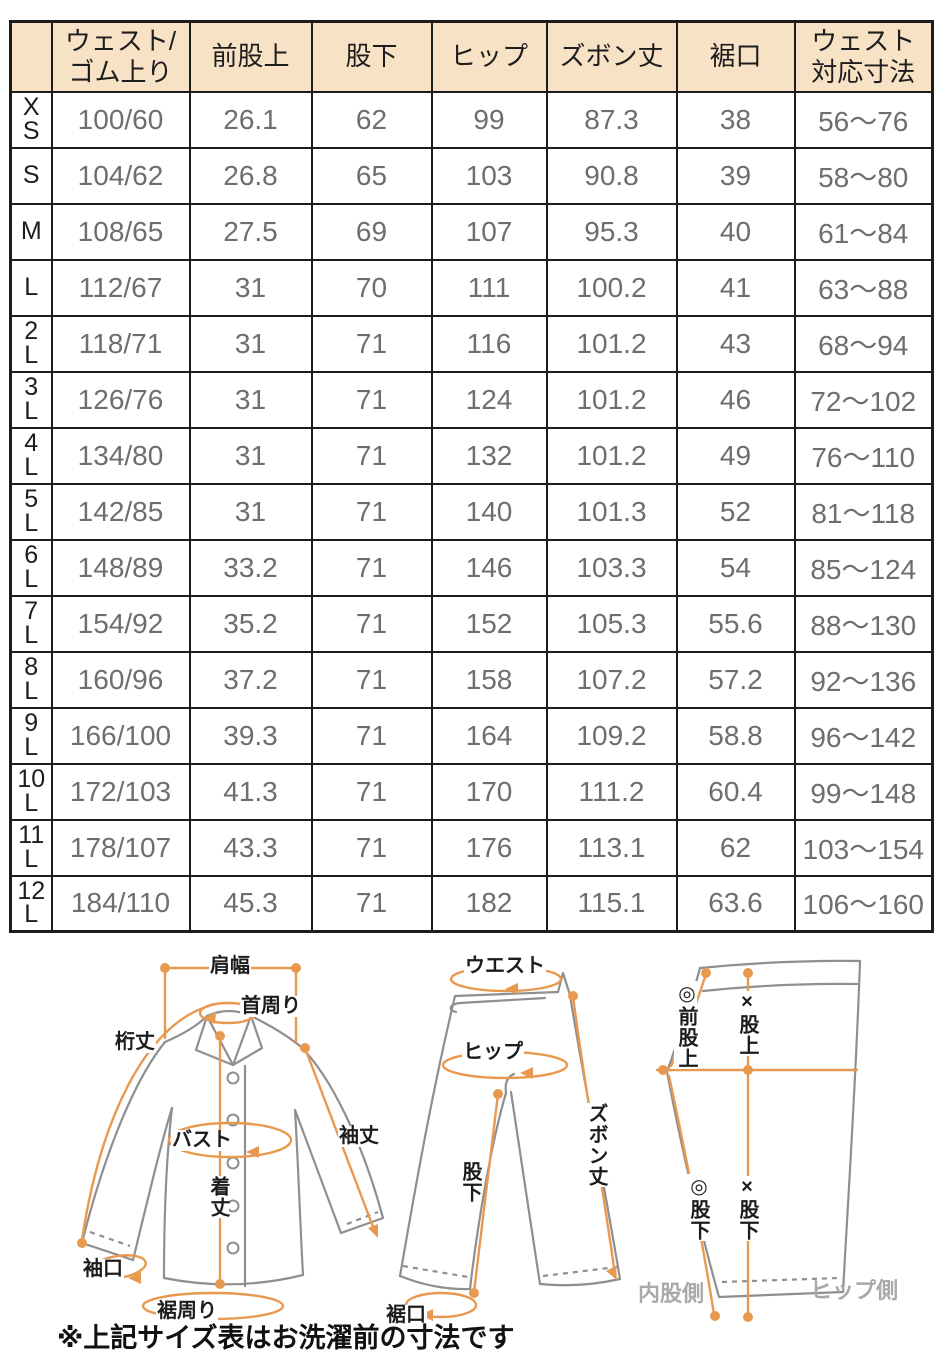  Describe the element at coordinates (31, 455) in the screenshot. I see `size-label: 4 L` at that location.